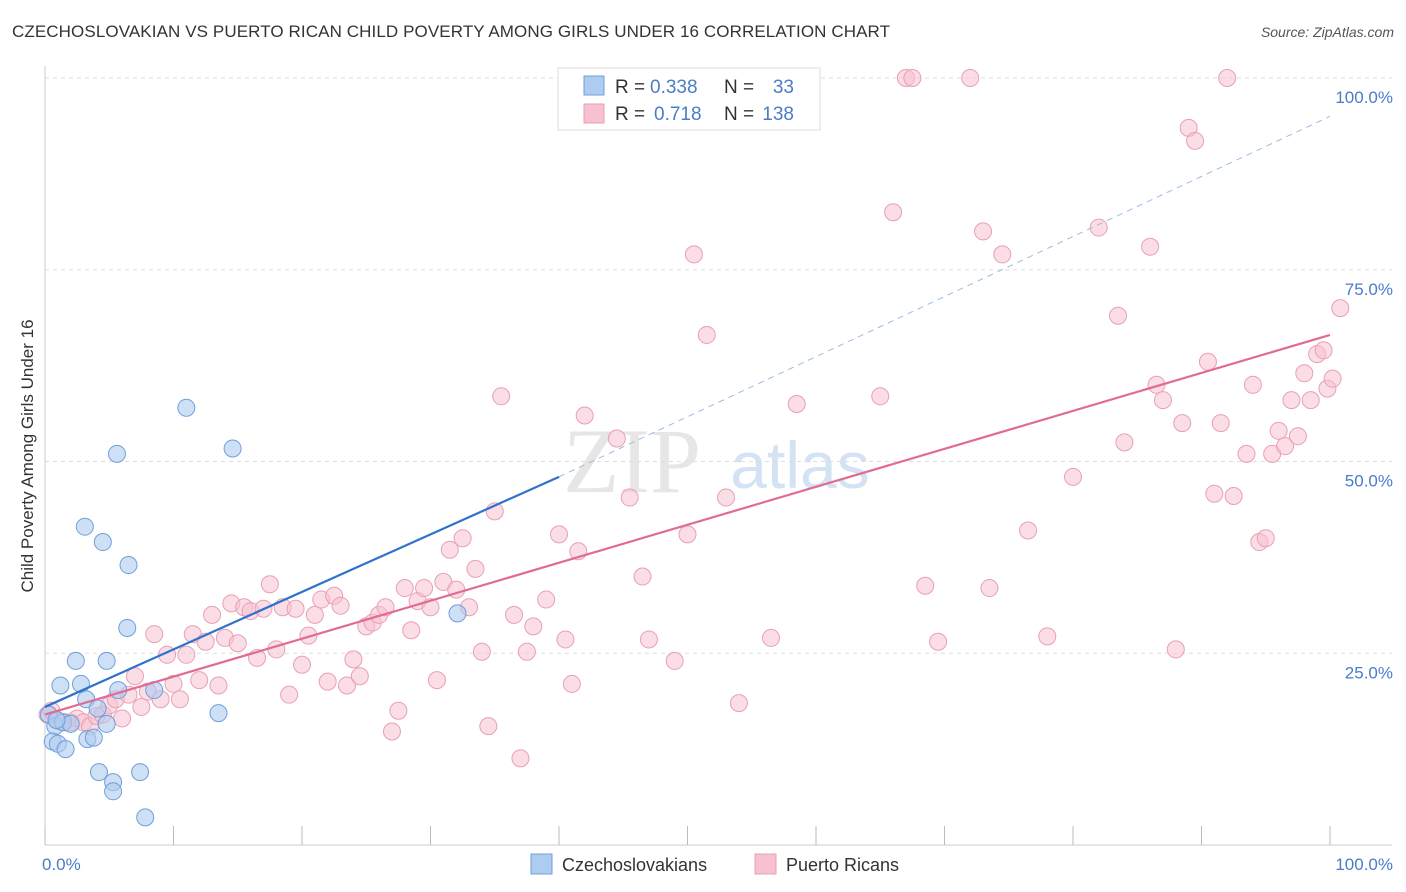 This screenshot has width=1406, height=892. I want to click on blue-swatch, so click(594, 85).